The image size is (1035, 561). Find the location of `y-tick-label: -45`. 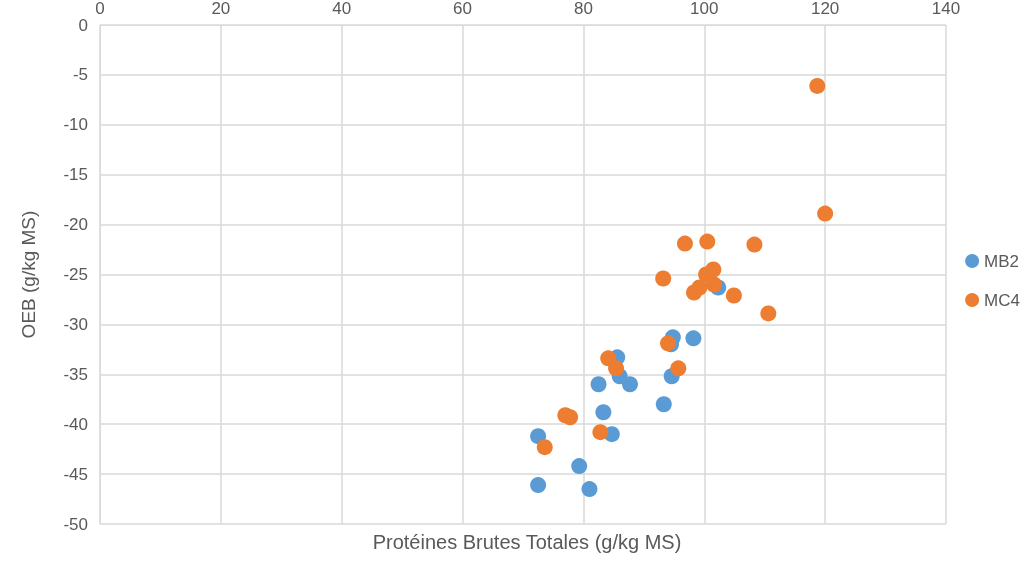

y-tick-label: -45 is located at coordinates (75, 474).